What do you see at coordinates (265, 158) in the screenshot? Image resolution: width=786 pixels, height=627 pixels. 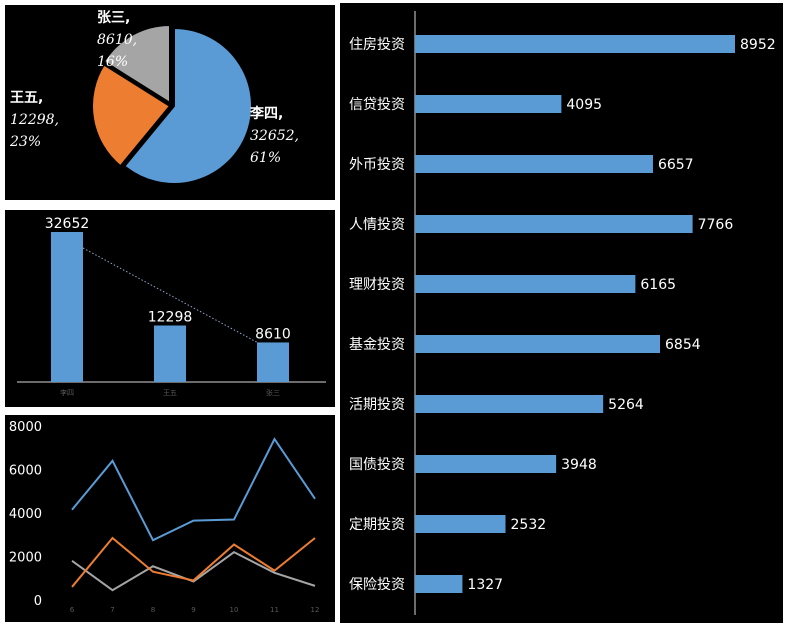 I see `pie-data-label: 61%` at bounding box center [265, 158].